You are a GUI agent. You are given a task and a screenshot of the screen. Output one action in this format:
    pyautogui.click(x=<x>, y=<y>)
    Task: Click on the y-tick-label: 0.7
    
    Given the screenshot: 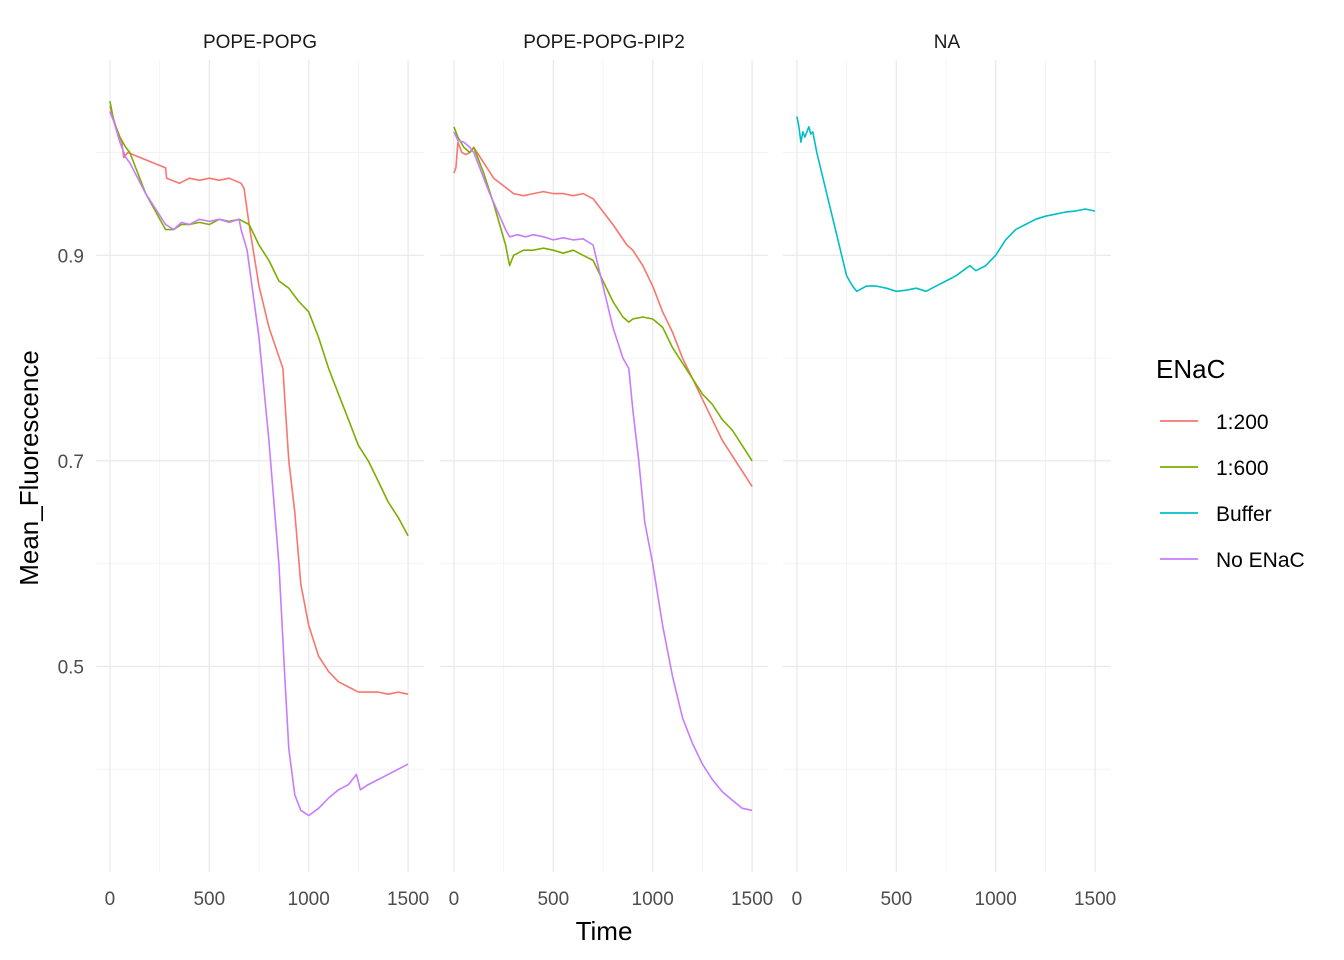 What is the action you would take?
    pyautogui.click(x=71, y=462)
    